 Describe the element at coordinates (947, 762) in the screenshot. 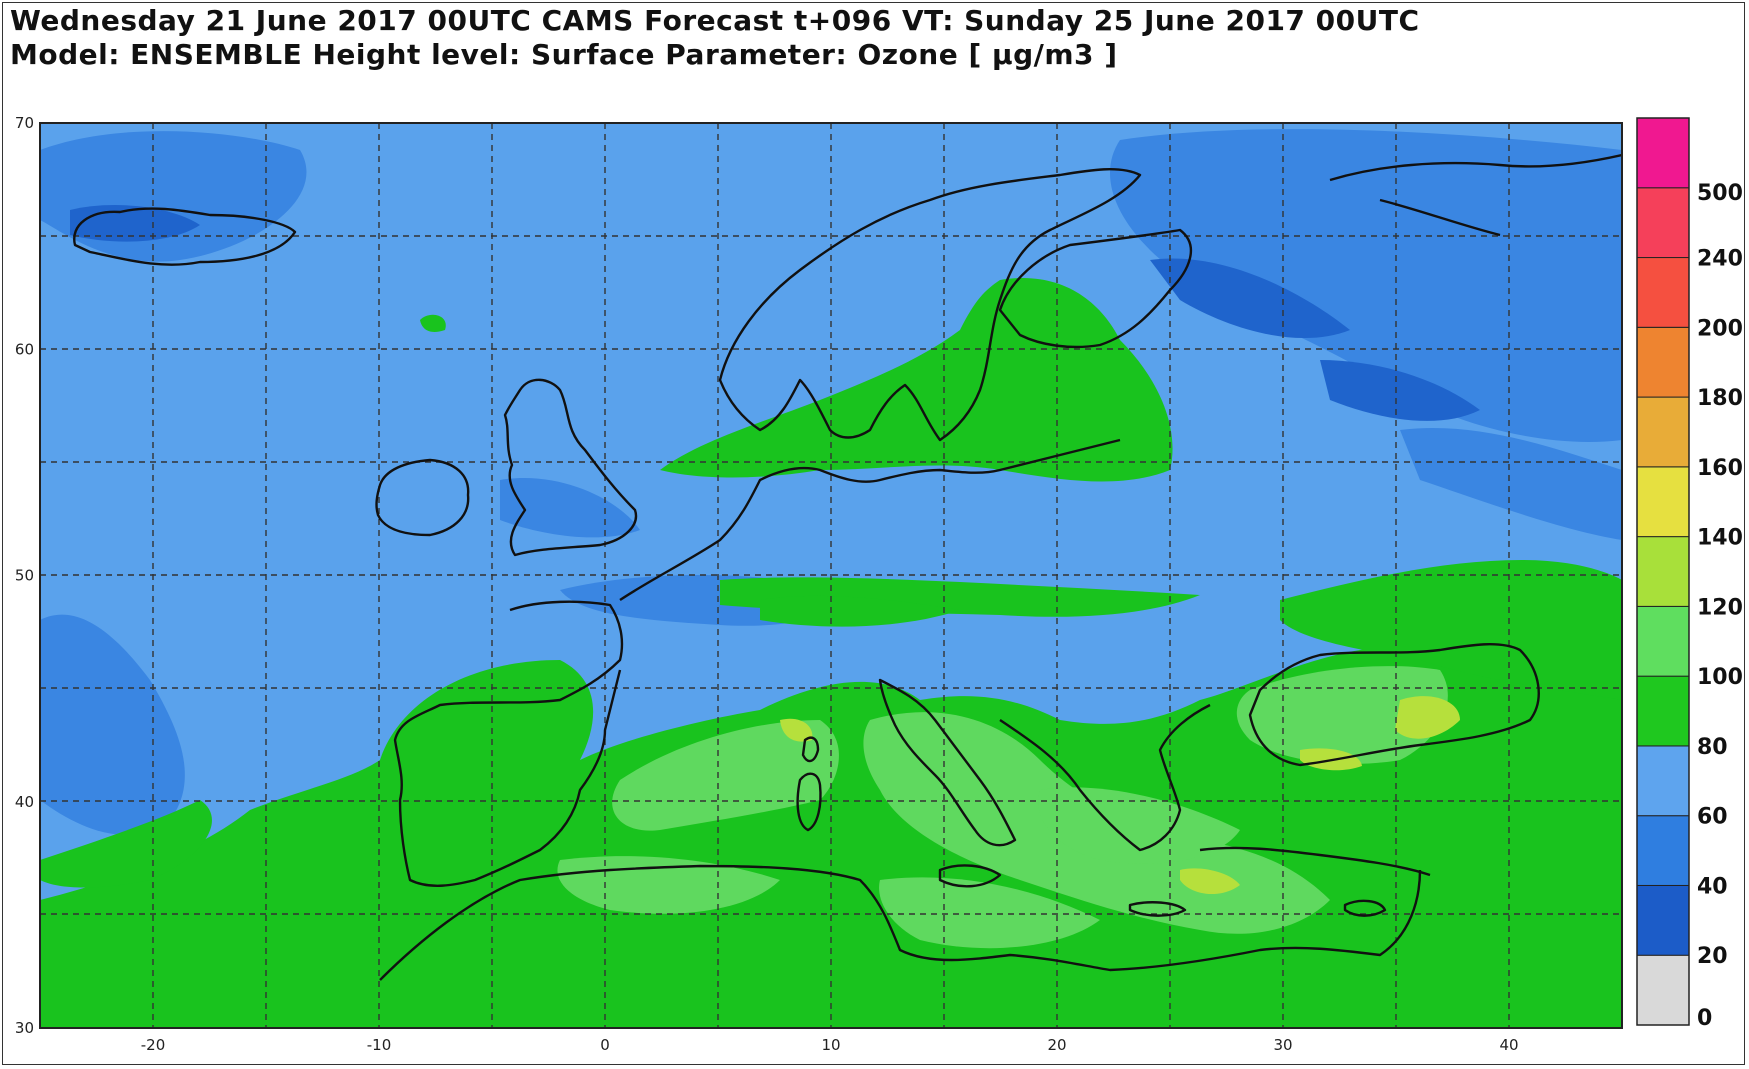

I see `italy-coast` at that location.